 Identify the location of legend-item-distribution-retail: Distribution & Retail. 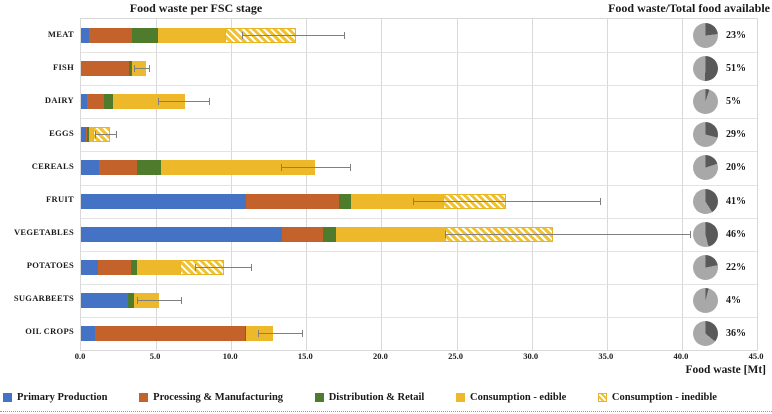
(369, 397).